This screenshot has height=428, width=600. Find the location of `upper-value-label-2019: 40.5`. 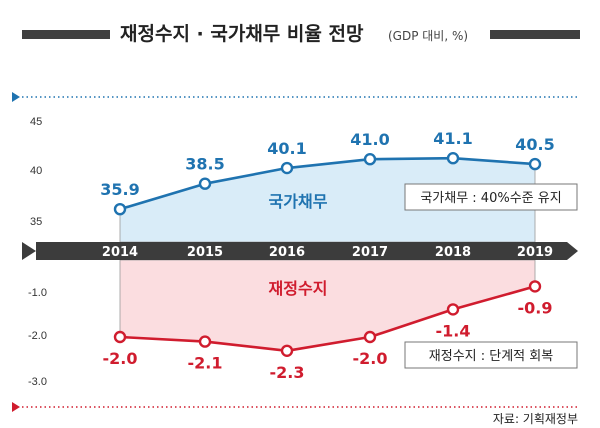

upper-value-label-2019: 40.5 is located at coordinates (534, 144).